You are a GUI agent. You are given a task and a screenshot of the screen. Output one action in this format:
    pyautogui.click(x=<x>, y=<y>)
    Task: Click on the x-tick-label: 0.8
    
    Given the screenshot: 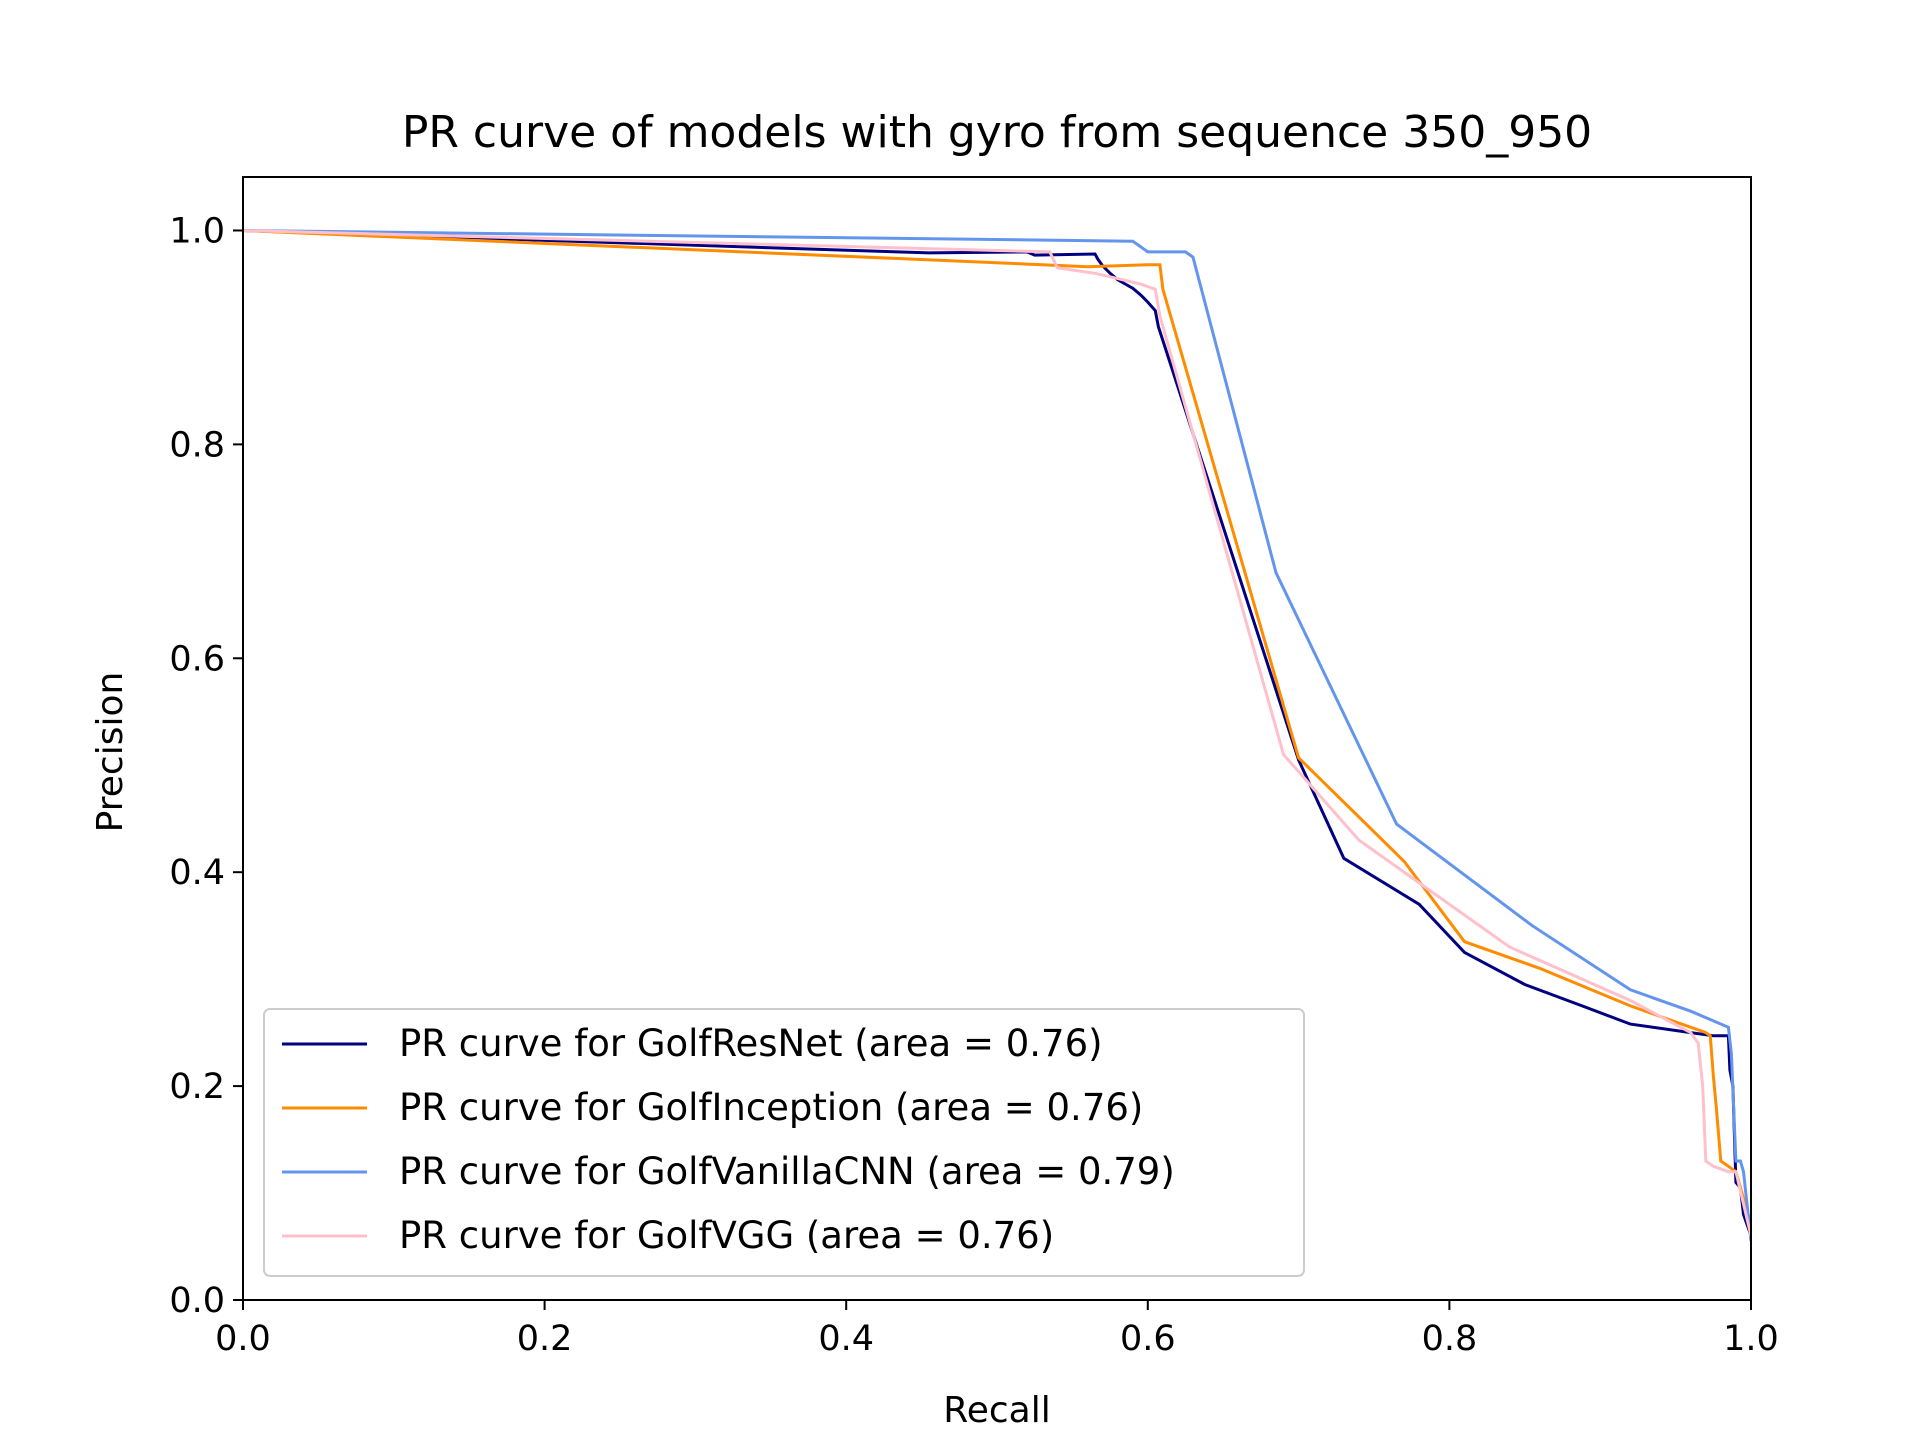 What is the action you would take?
    pyautogui.click(x=1450, y=1339)
    